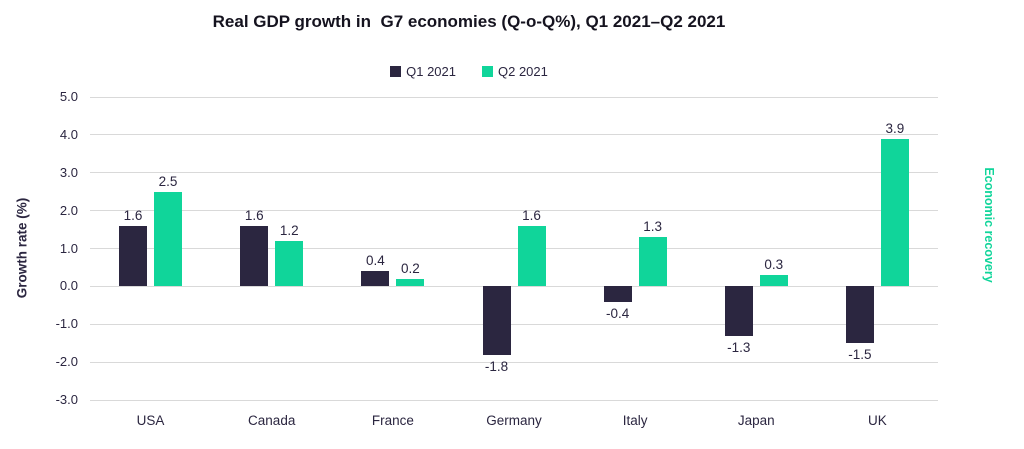  Describe the element at coordinates (514, 173) in the screenshot. I see `gridline-3.0` at that location.